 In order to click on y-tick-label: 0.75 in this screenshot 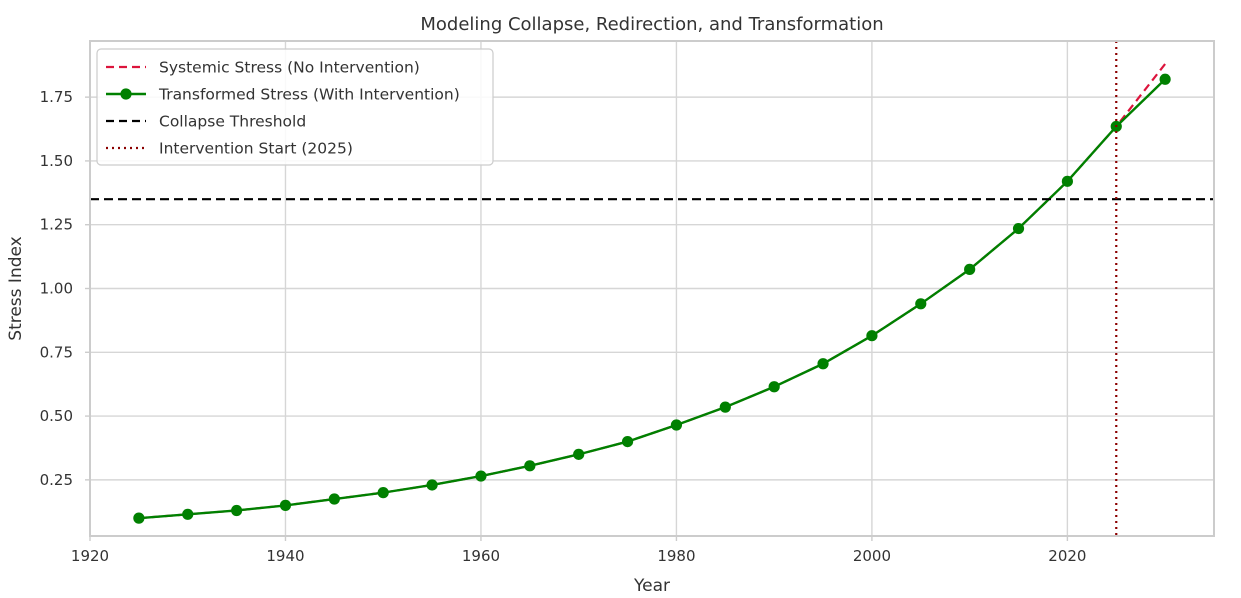, I will do `click(56, 352)`.